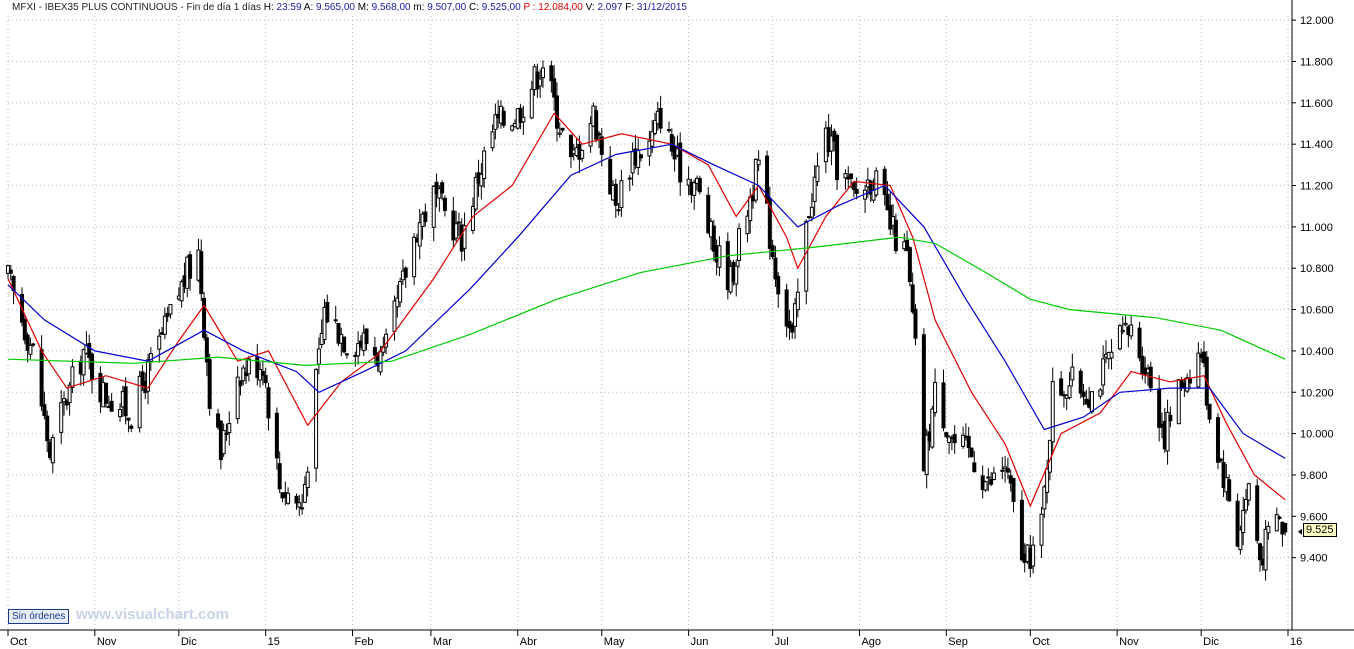 This screenshot has height=649, width=1354. Describe the element at coordinates (700, 642) in the screenshot. I see `x-tick-label: Jun` at that location.